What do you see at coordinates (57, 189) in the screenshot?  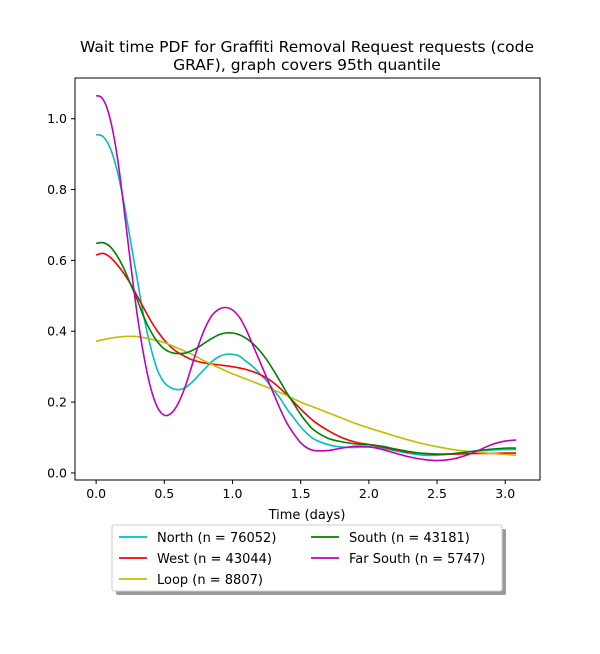 I see `y-tick-label: 0.8` at bounding box center [57, 189].